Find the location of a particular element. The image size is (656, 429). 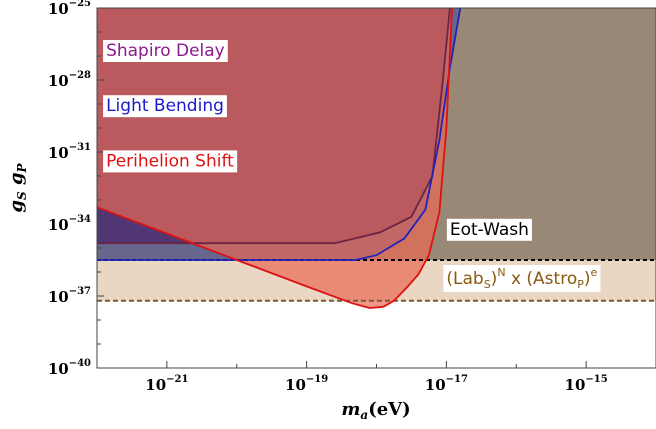

y-tick-label: 10−31 is located at coordinates (69, 152).